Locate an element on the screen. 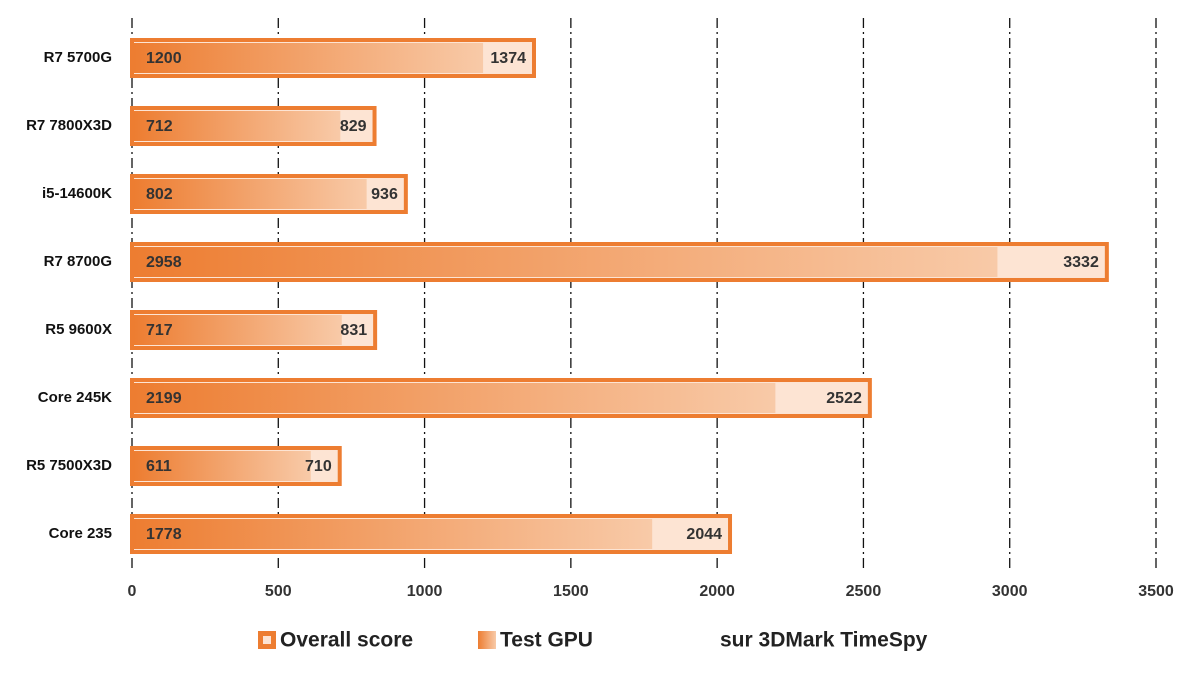  value-label: 2958 is located at coordinates (164, 262).